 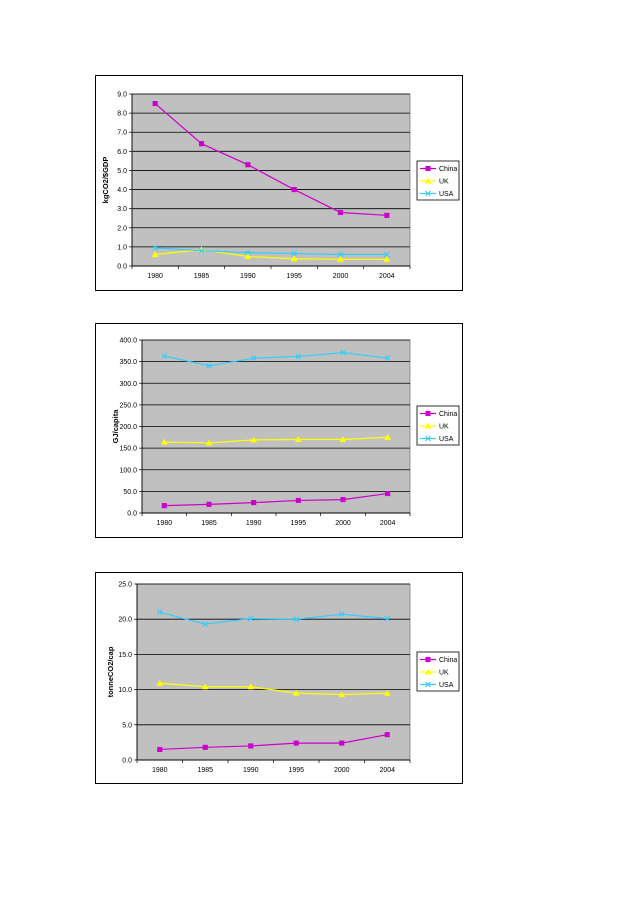 What do you see at coordinates (125, 655) in the screenshot?
I see `y-tick-label: 15.0` at bounding box center [125, 655].